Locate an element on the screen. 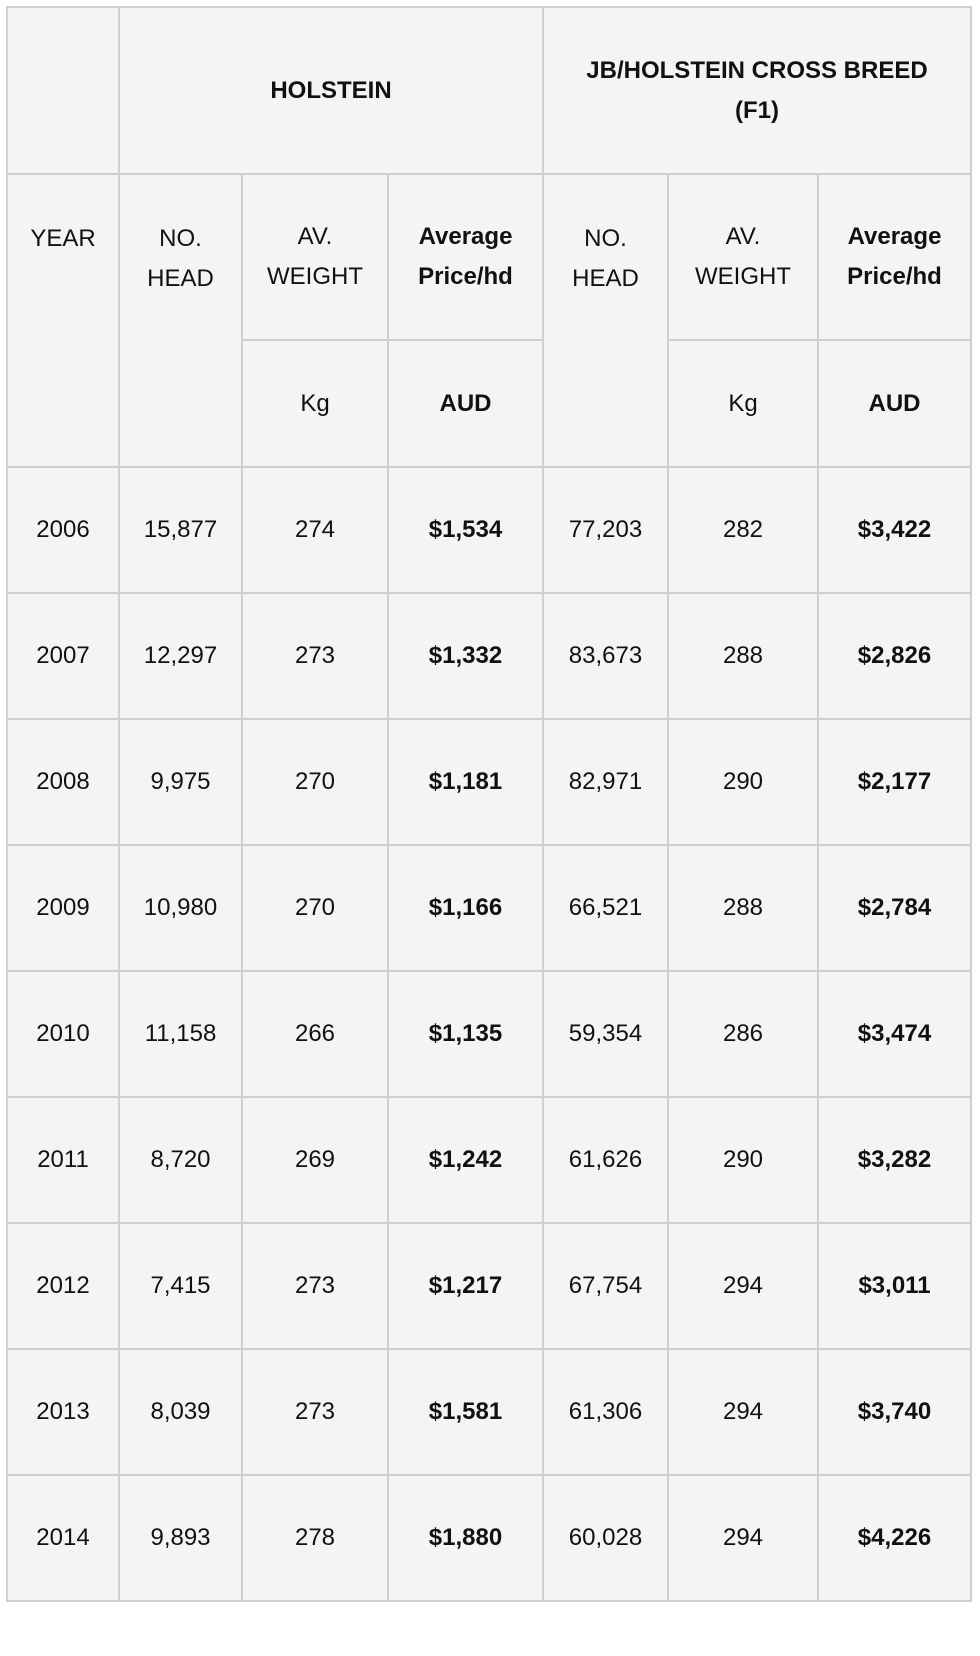  holstein-no-head-cell: 12,297 is located at coordinates (180, 656).